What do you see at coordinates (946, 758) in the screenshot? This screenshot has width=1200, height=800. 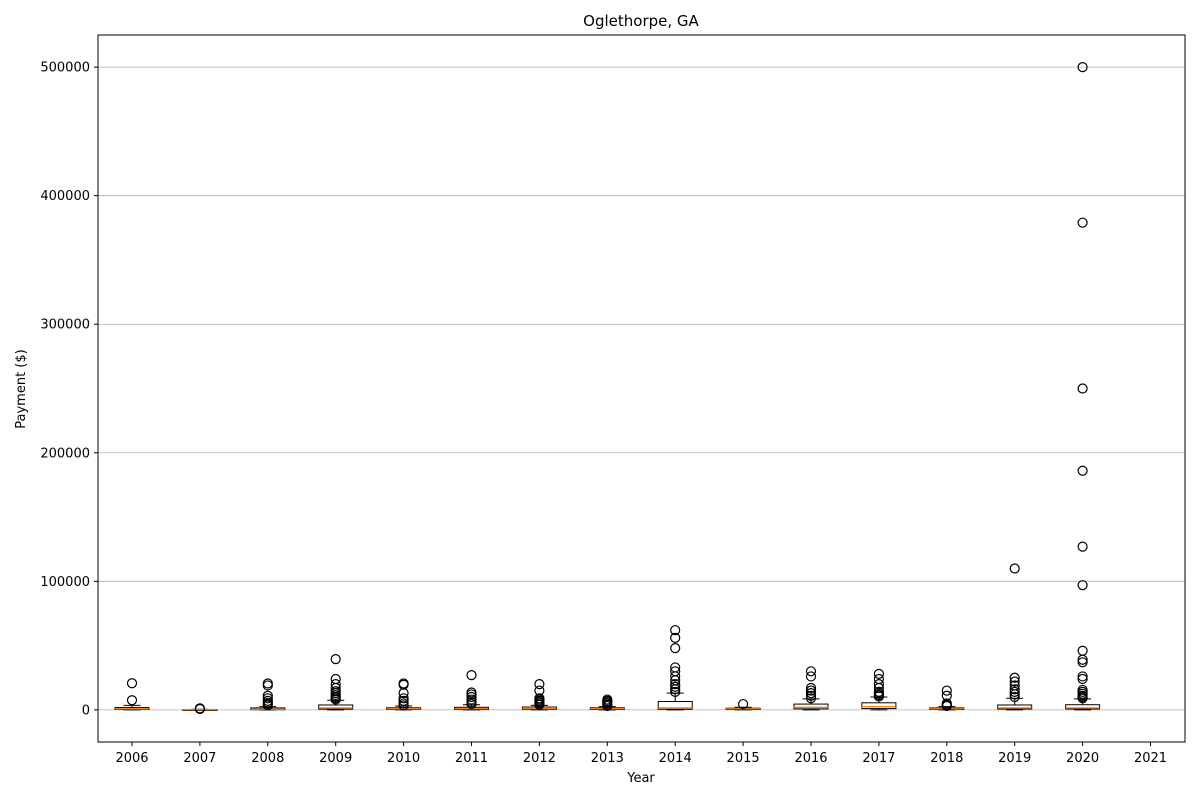 I see `x-tick-label: 2018` at bounding box center [946, 758].